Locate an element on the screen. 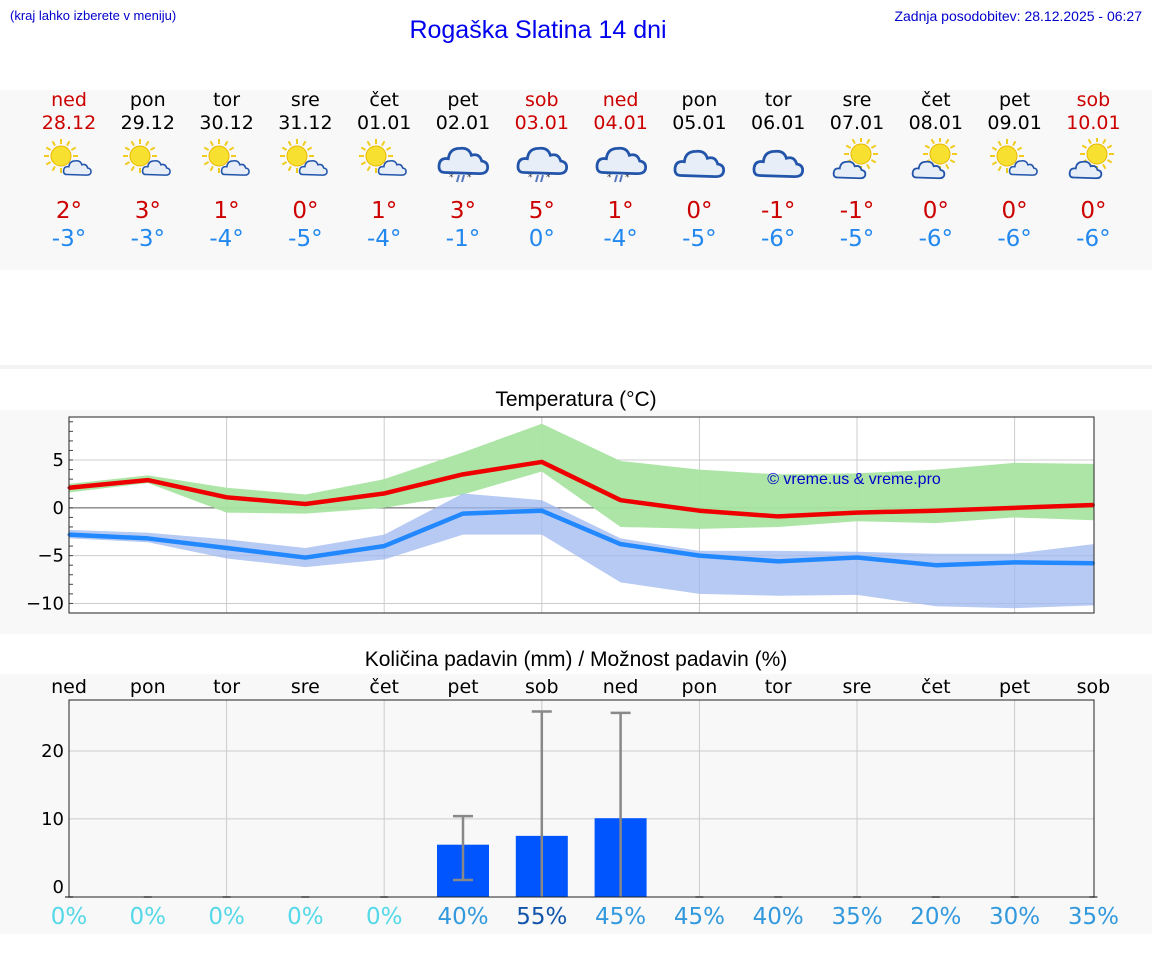 This screenshot has width=1152, height=975. day-name: čet is located at coordinates (936, 100).